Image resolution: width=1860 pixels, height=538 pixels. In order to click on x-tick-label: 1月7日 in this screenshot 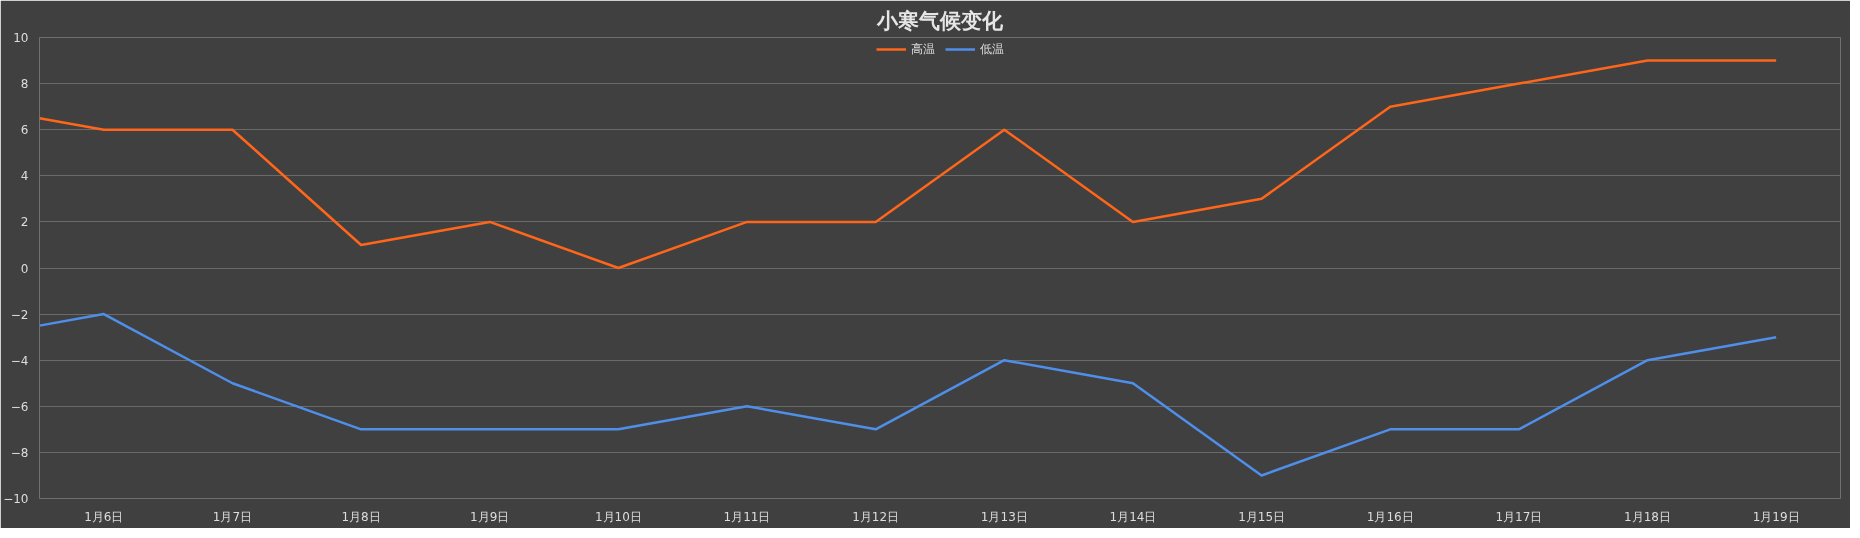, I will do `click(232, 516)`.